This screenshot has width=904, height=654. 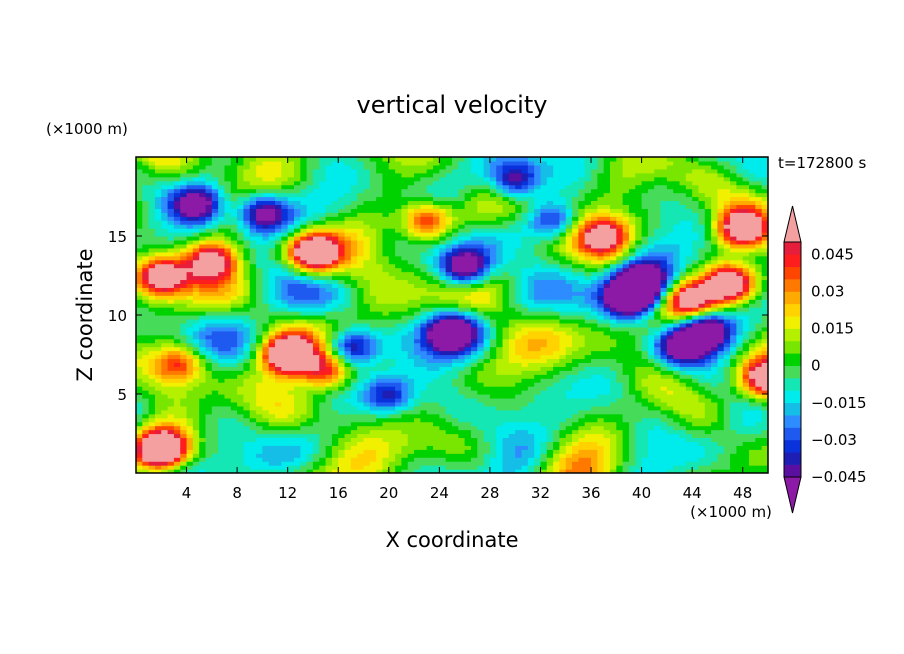 I want to click on colorbar-bottom-arrow, so click(x=792, y=495).